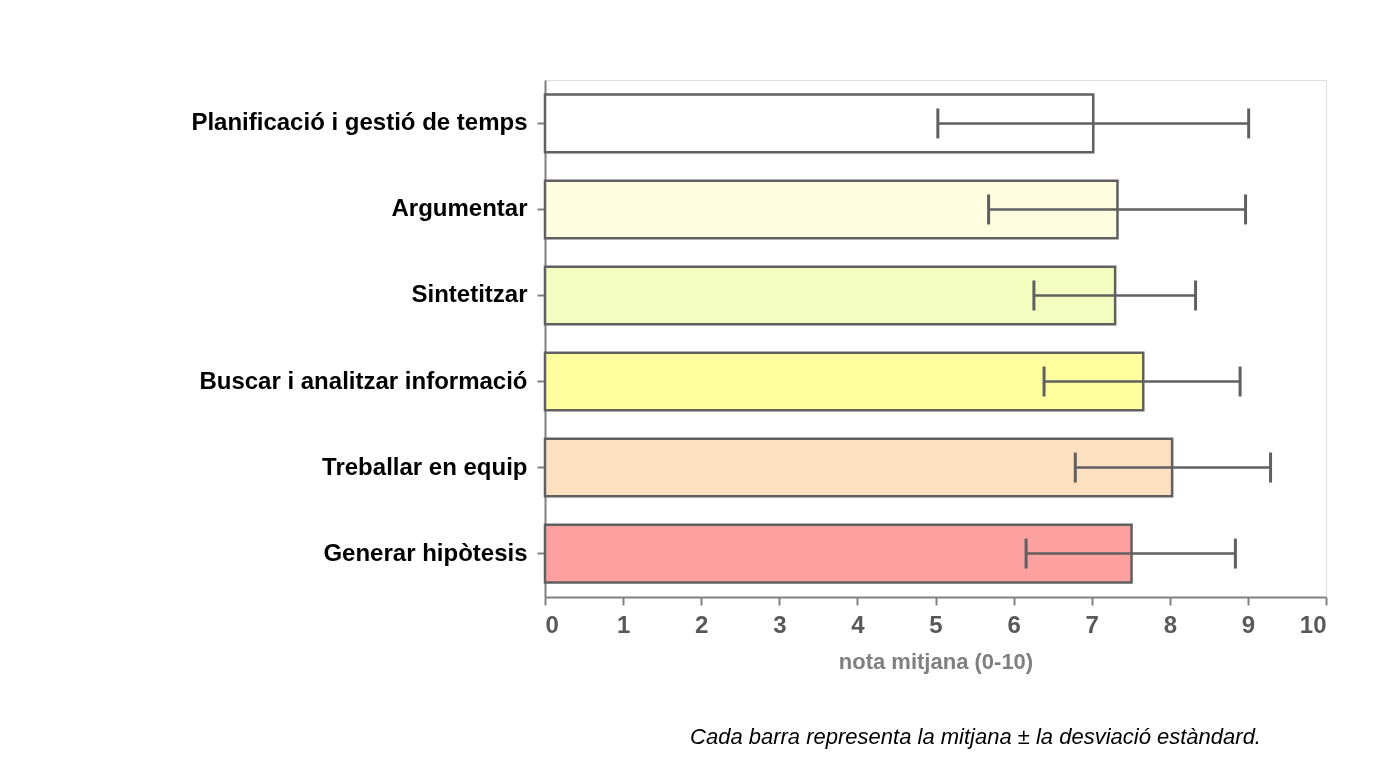 The image size is (1392, 770). What do you see at coordinates (623, 624) in the screenshot?
I see `x-tick-label: 1` at bounding box center [623, 624].